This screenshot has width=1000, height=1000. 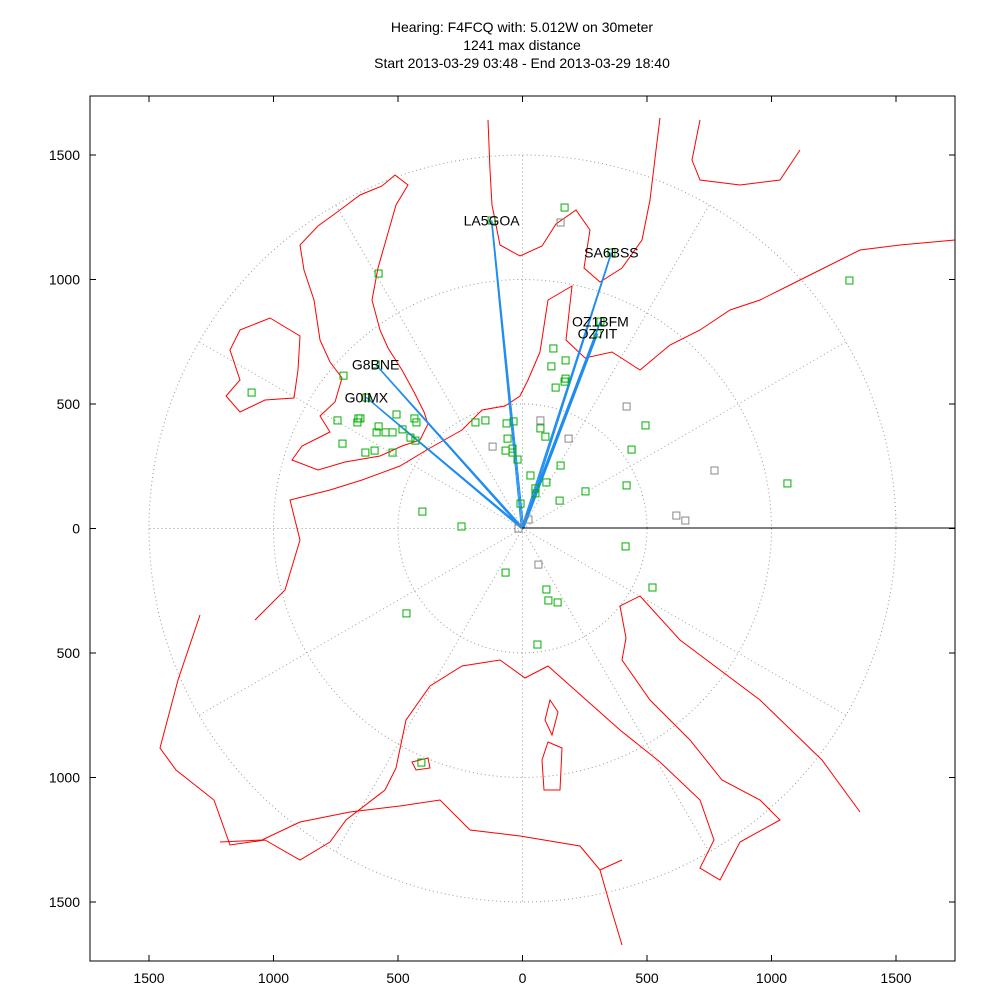 I want to click on station-label-oz1bfm: OZ1BFM, so click(x=600, y=322).